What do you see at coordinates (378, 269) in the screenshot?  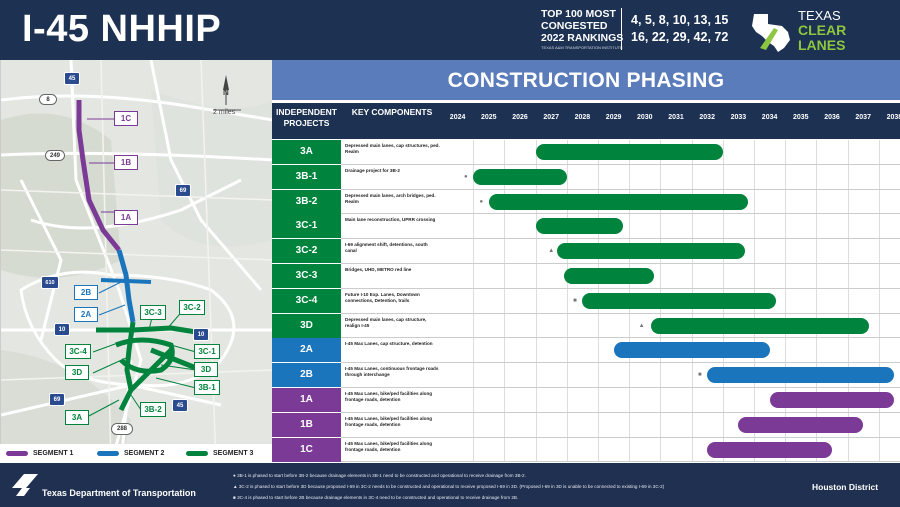 I see `project-components: Bridges, UHD, METRO red line` at bounding box center [378, 269].